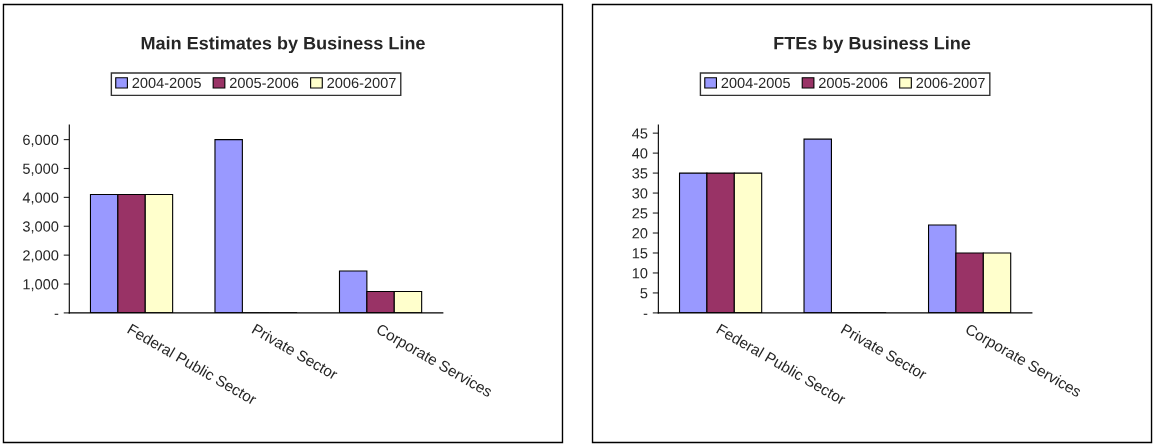  What do you see at coordinates (40, 198) in the screenshot?
I see `y-tick-label: 4,000` at bounding box center [40, 198].